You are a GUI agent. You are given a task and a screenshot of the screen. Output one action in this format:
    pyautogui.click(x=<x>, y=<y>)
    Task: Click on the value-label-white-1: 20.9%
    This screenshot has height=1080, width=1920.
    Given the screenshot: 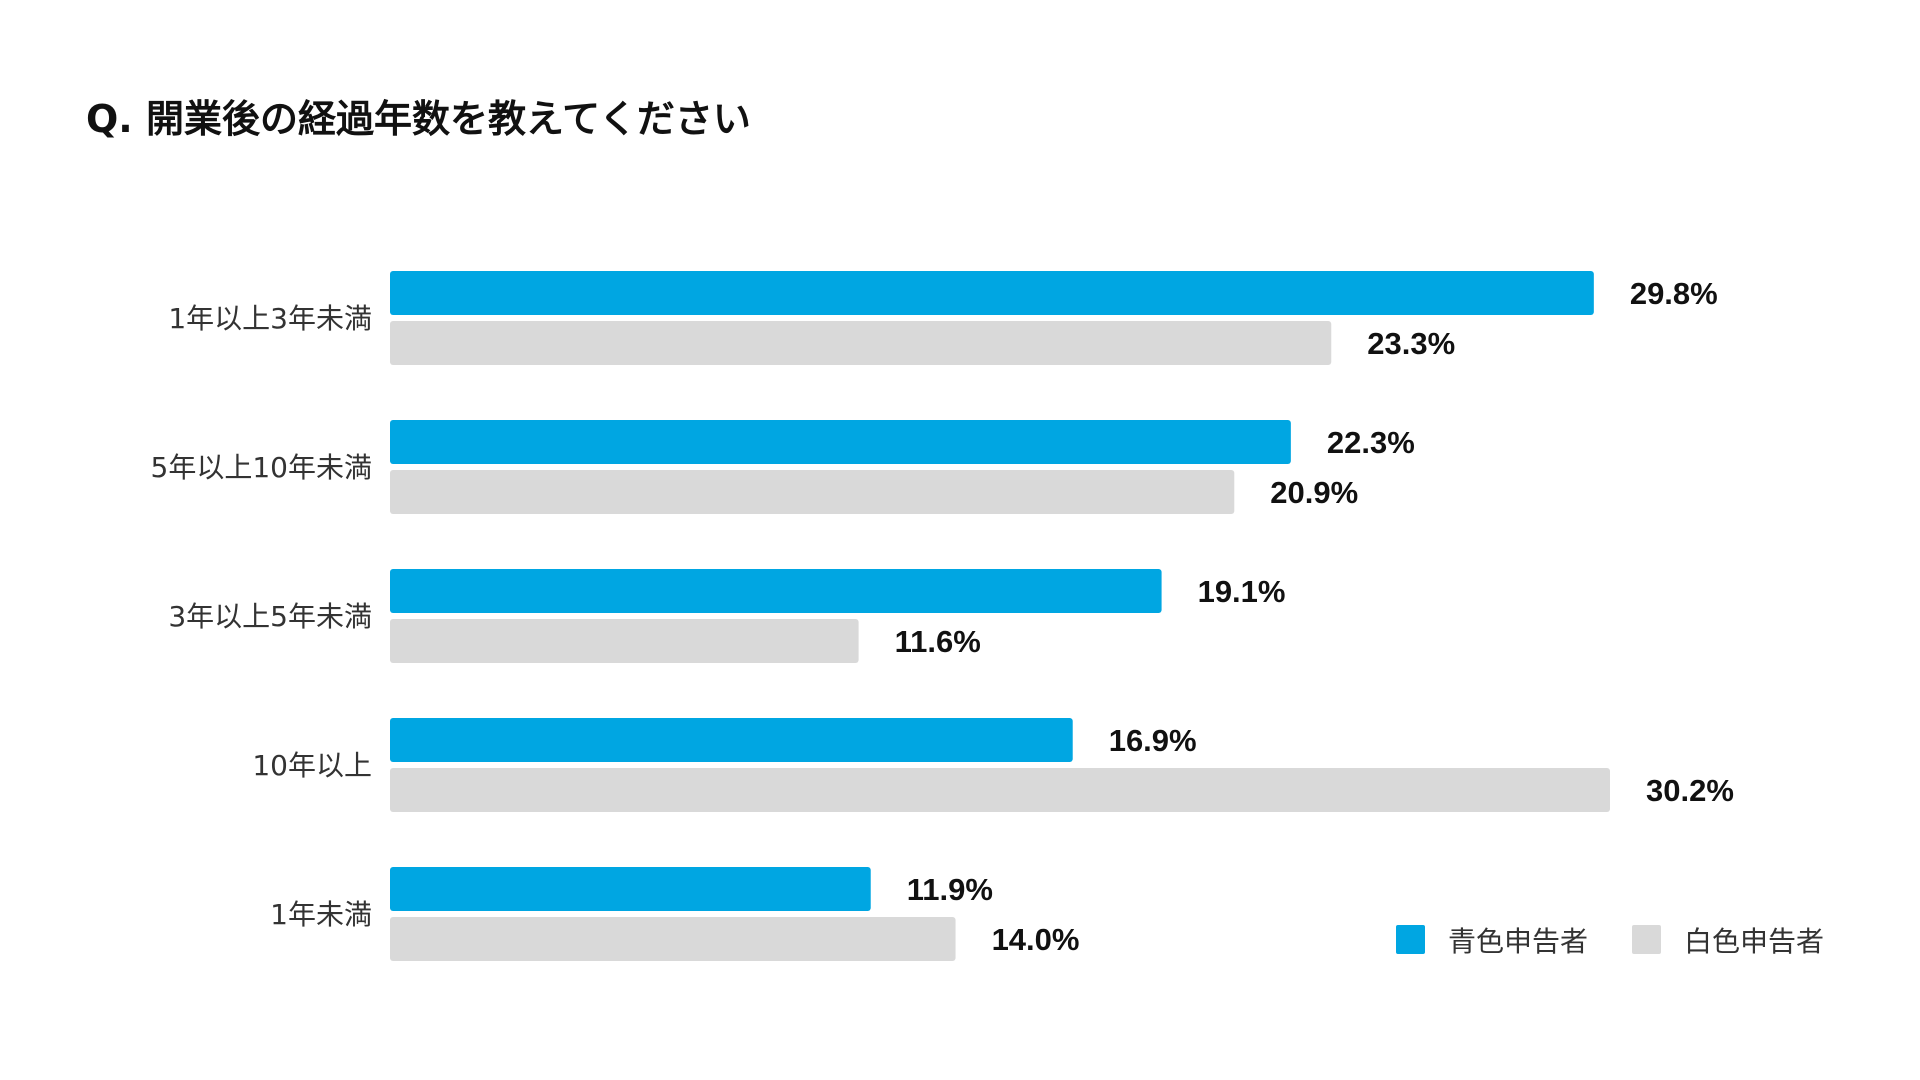 What is the action you would take?
    pyautogui.click(x=1314, y=492)
    